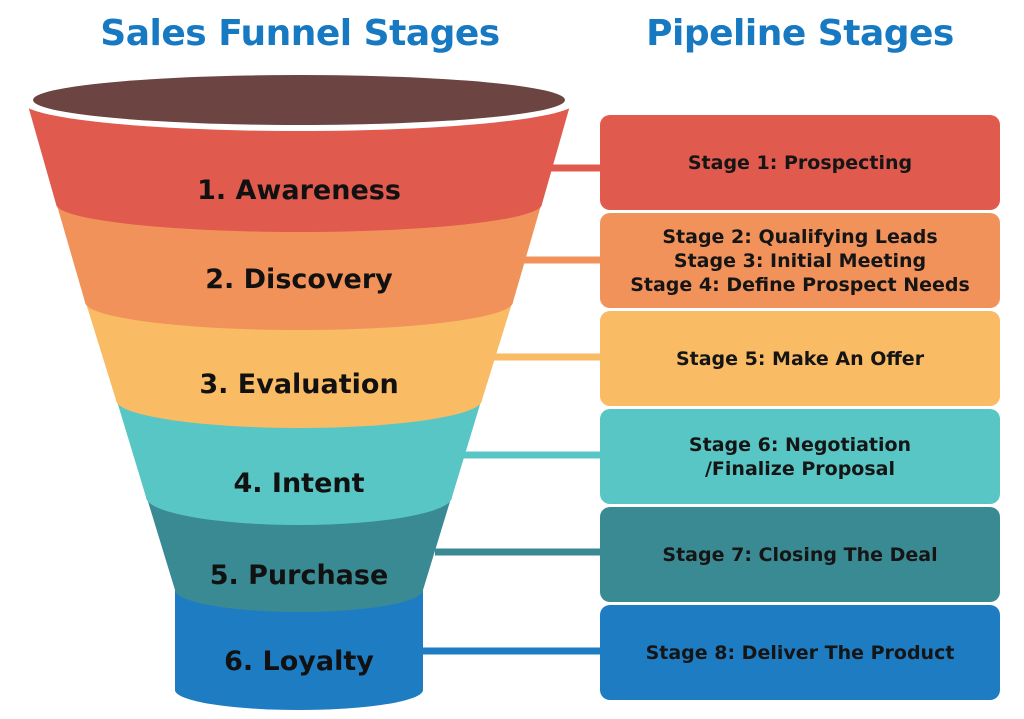  I want to click on funnel-band-purchase, so click(299, 553).